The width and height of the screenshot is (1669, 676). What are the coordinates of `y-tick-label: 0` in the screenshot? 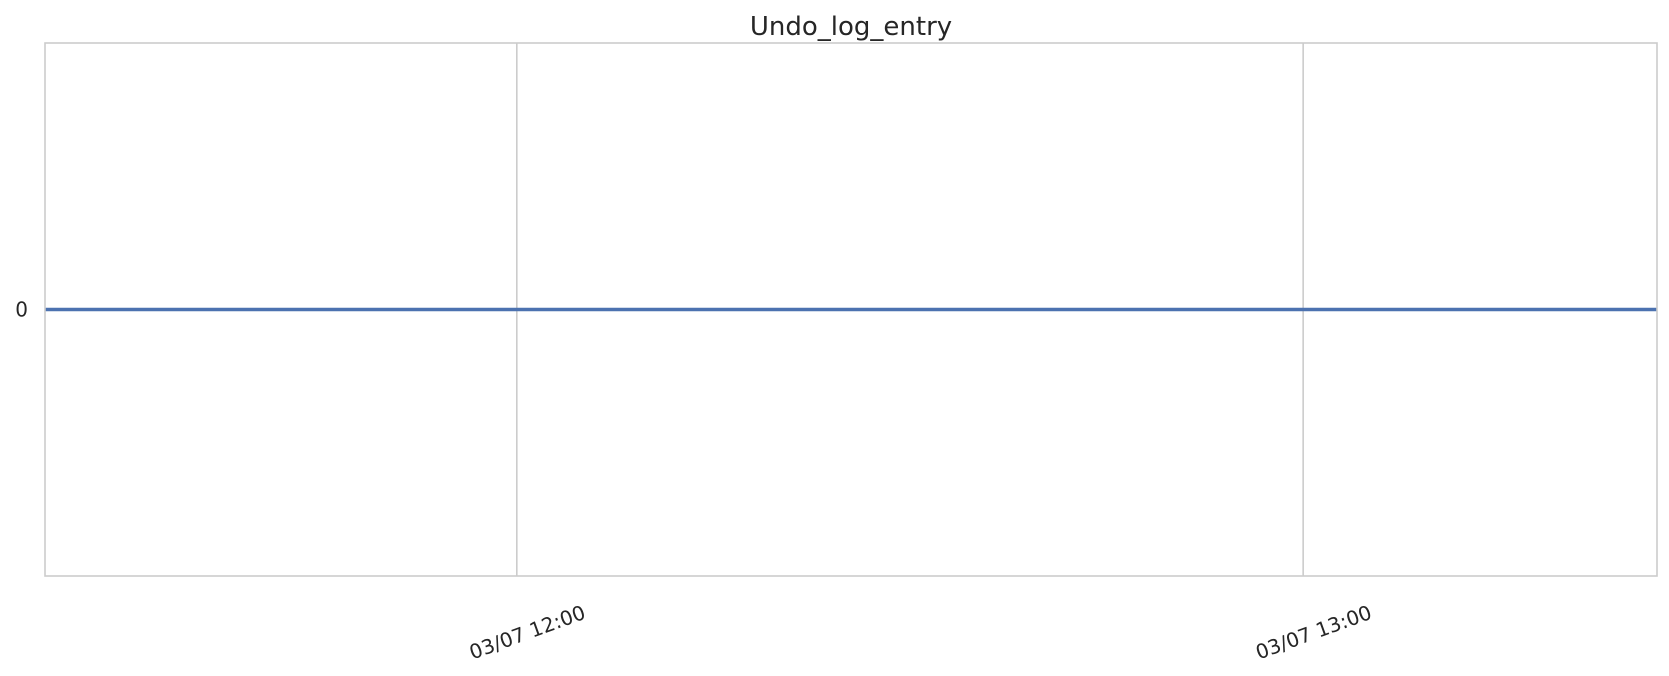 It's located at (21, 310).